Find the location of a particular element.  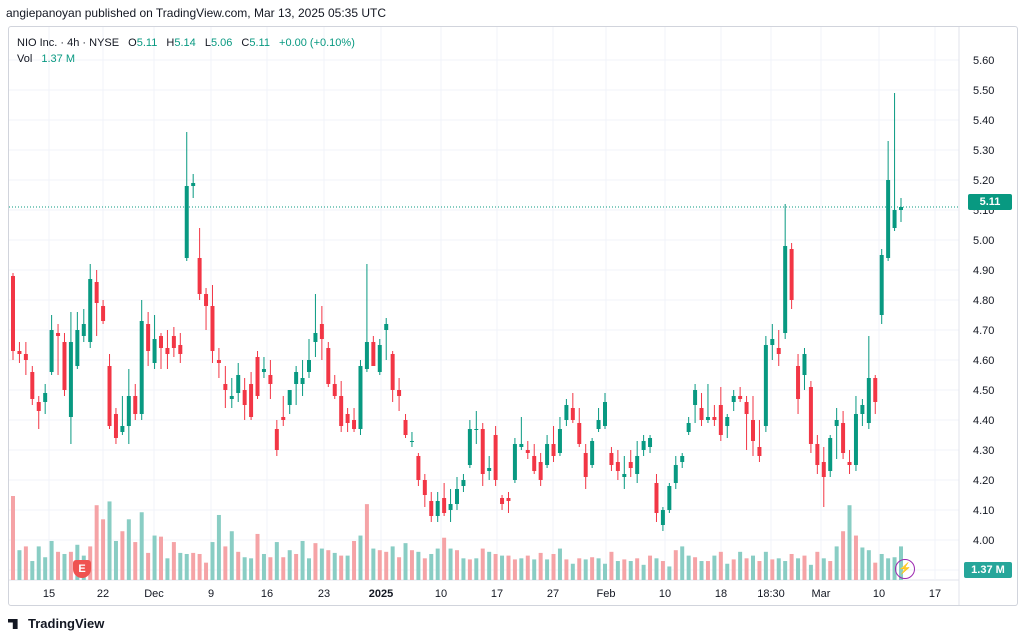

tradingview-logo: TradingView is located at coordinates (56, 623).